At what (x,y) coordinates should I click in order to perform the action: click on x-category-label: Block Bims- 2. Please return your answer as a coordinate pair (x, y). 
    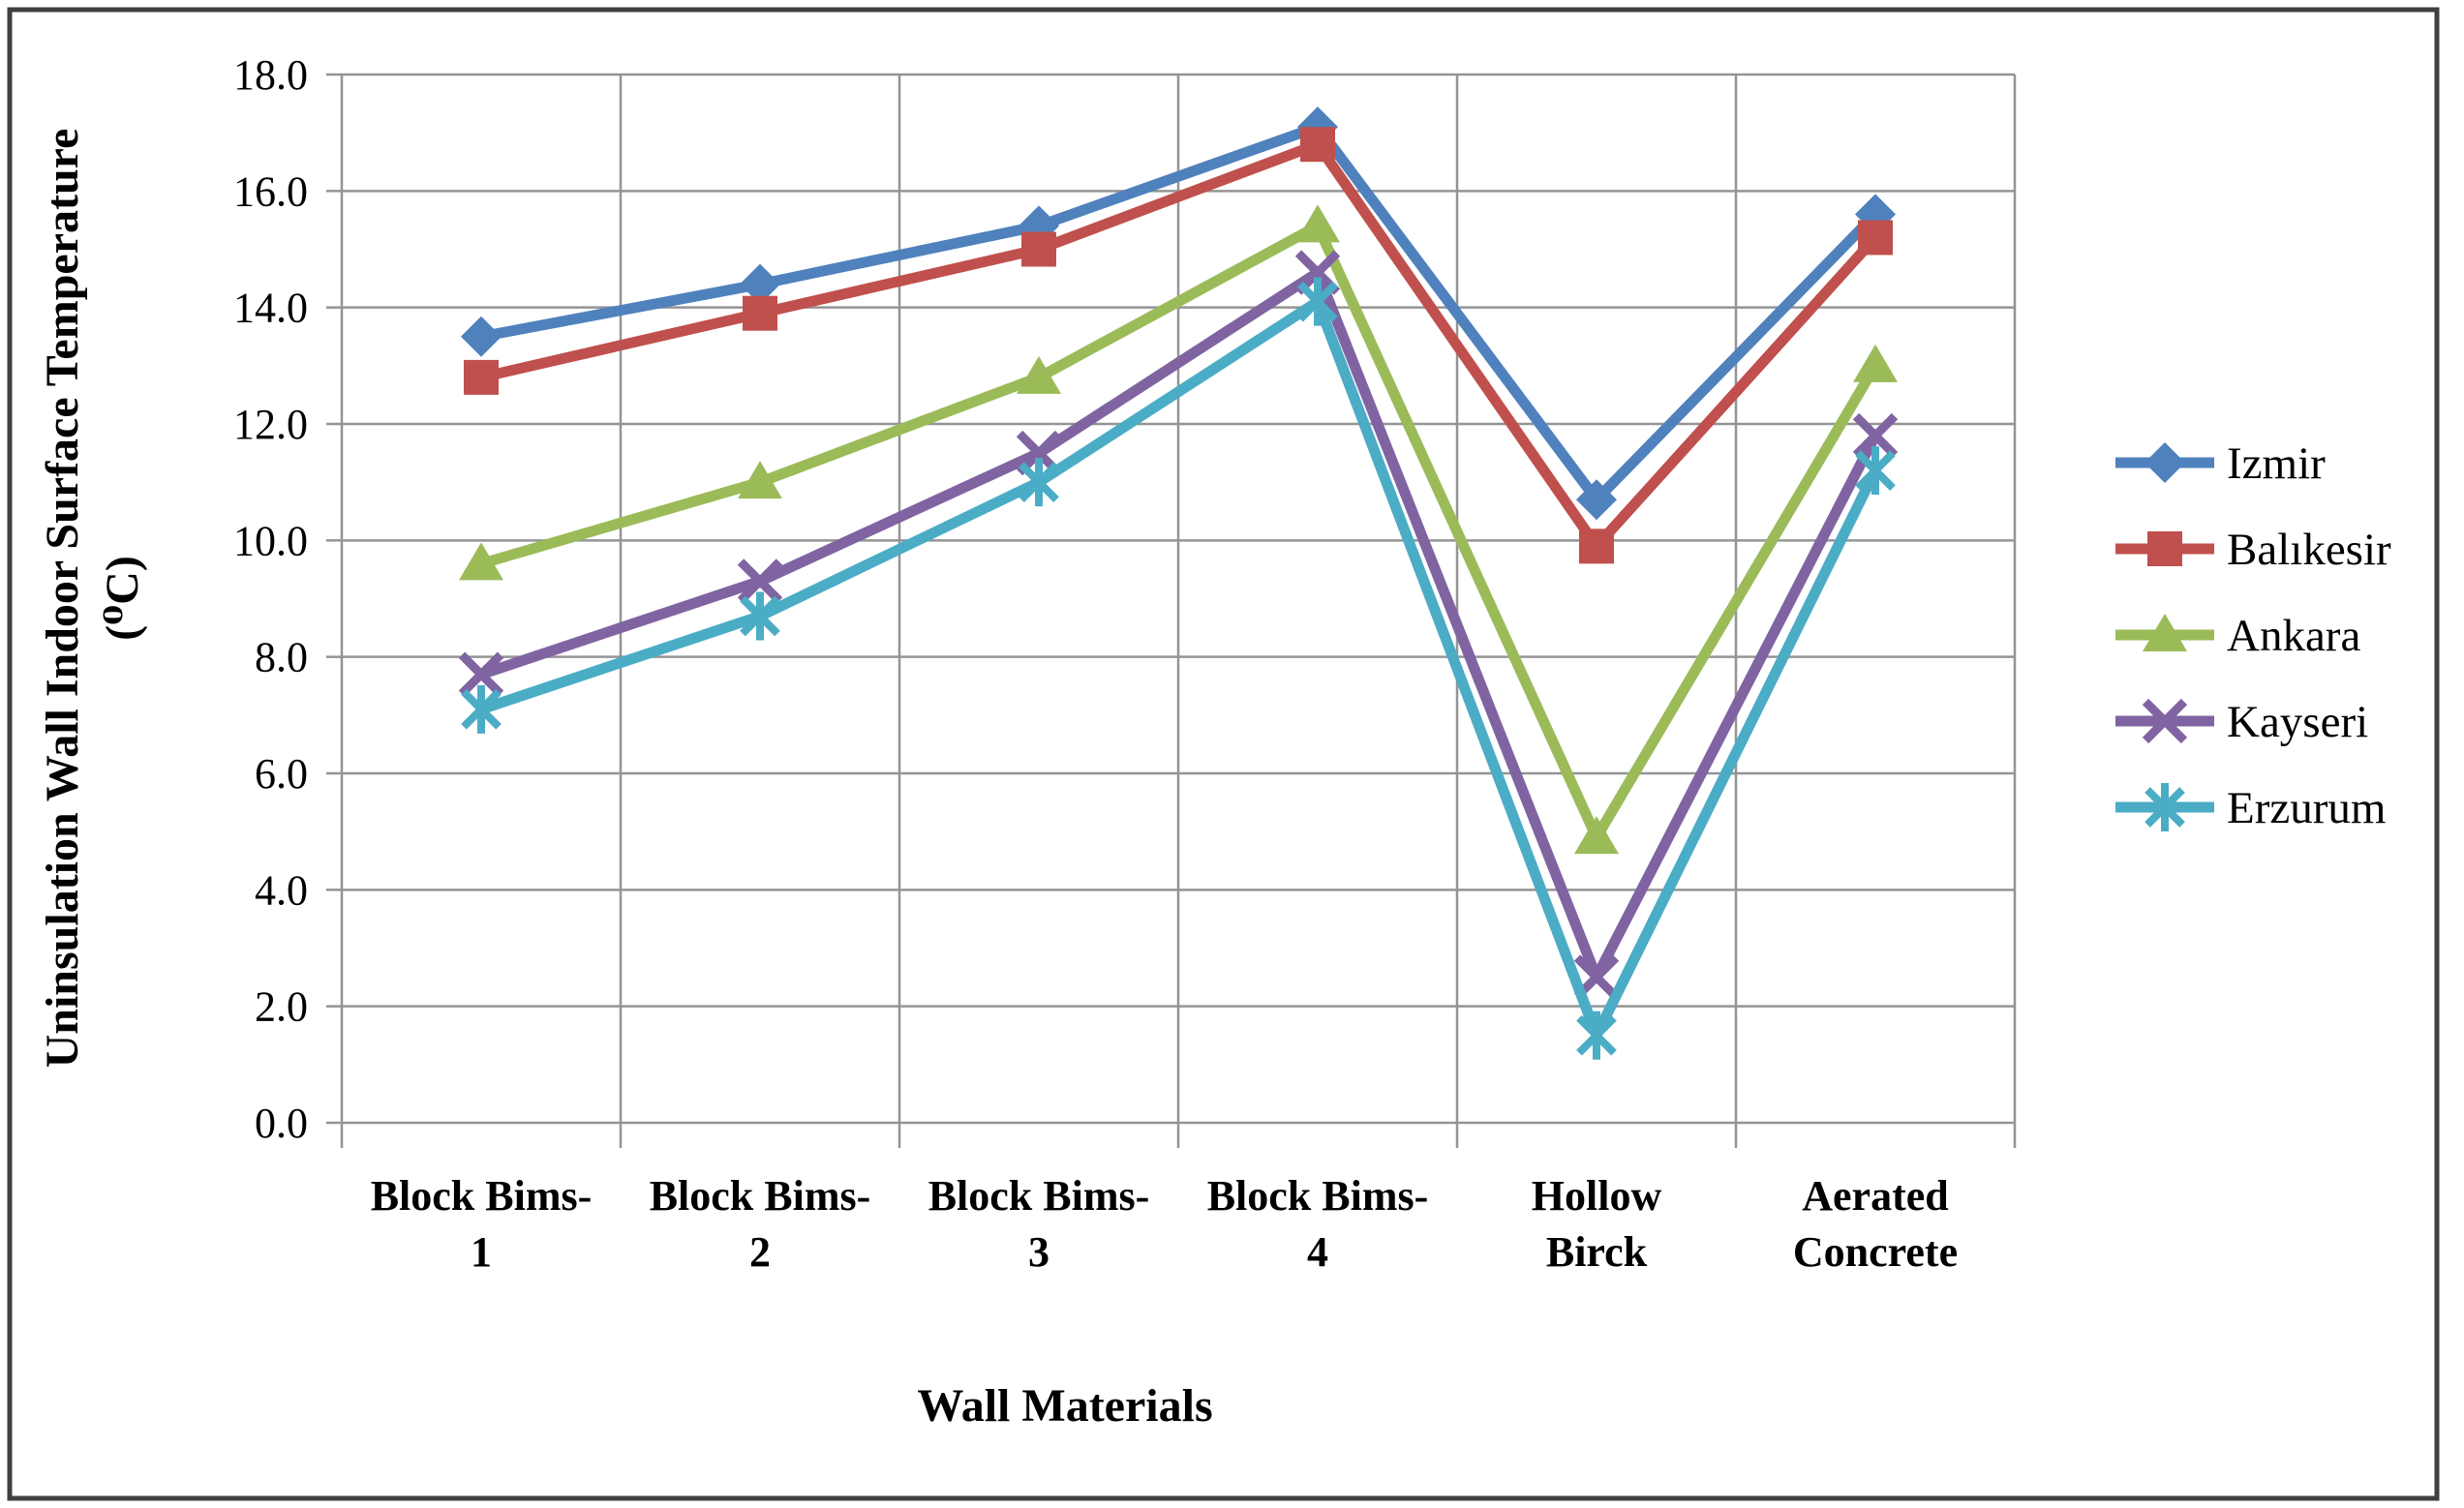
    Looking at the image, I should click on (760, 1224).